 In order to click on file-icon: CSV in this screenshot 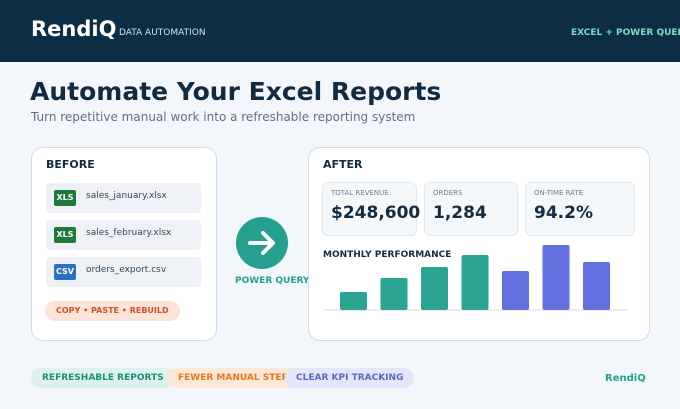, I will do `click(65, 272)`.